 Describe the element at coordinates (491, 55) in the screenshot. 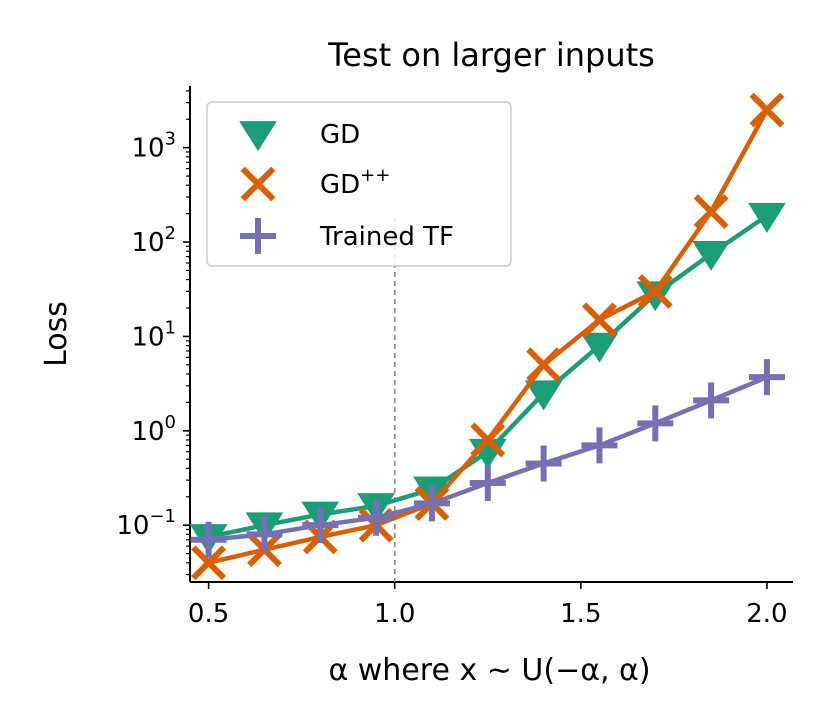

I see `chart-title: Test on larger inputs` at that location.